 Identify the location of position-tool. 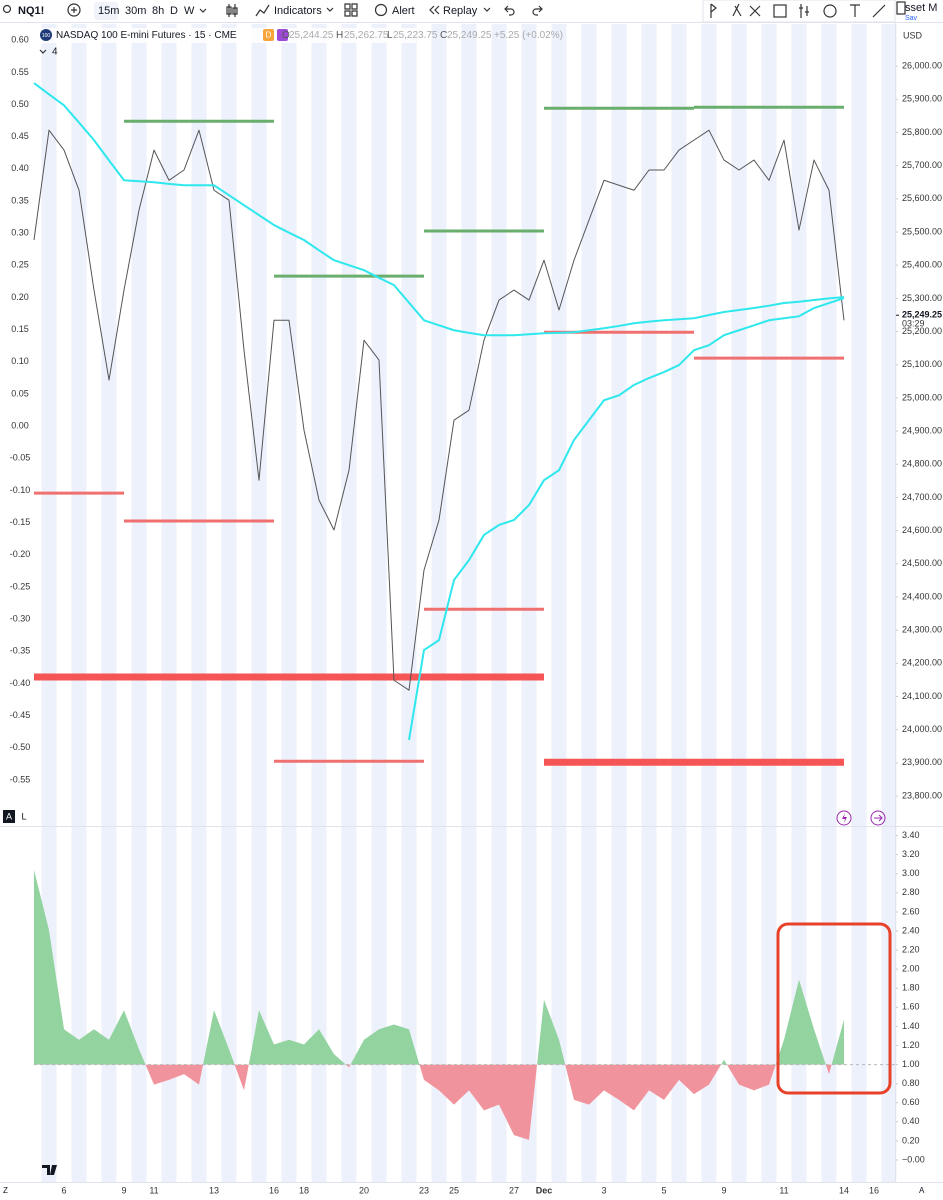
(804, 11).